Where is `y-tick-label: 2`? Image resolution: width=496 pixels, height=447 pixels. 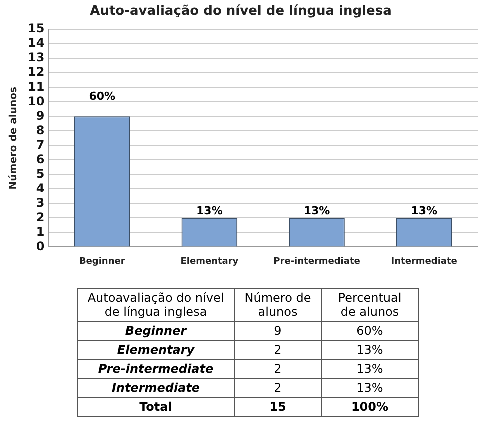 y-tick-label: 2 is located at coordinates (40, 217).